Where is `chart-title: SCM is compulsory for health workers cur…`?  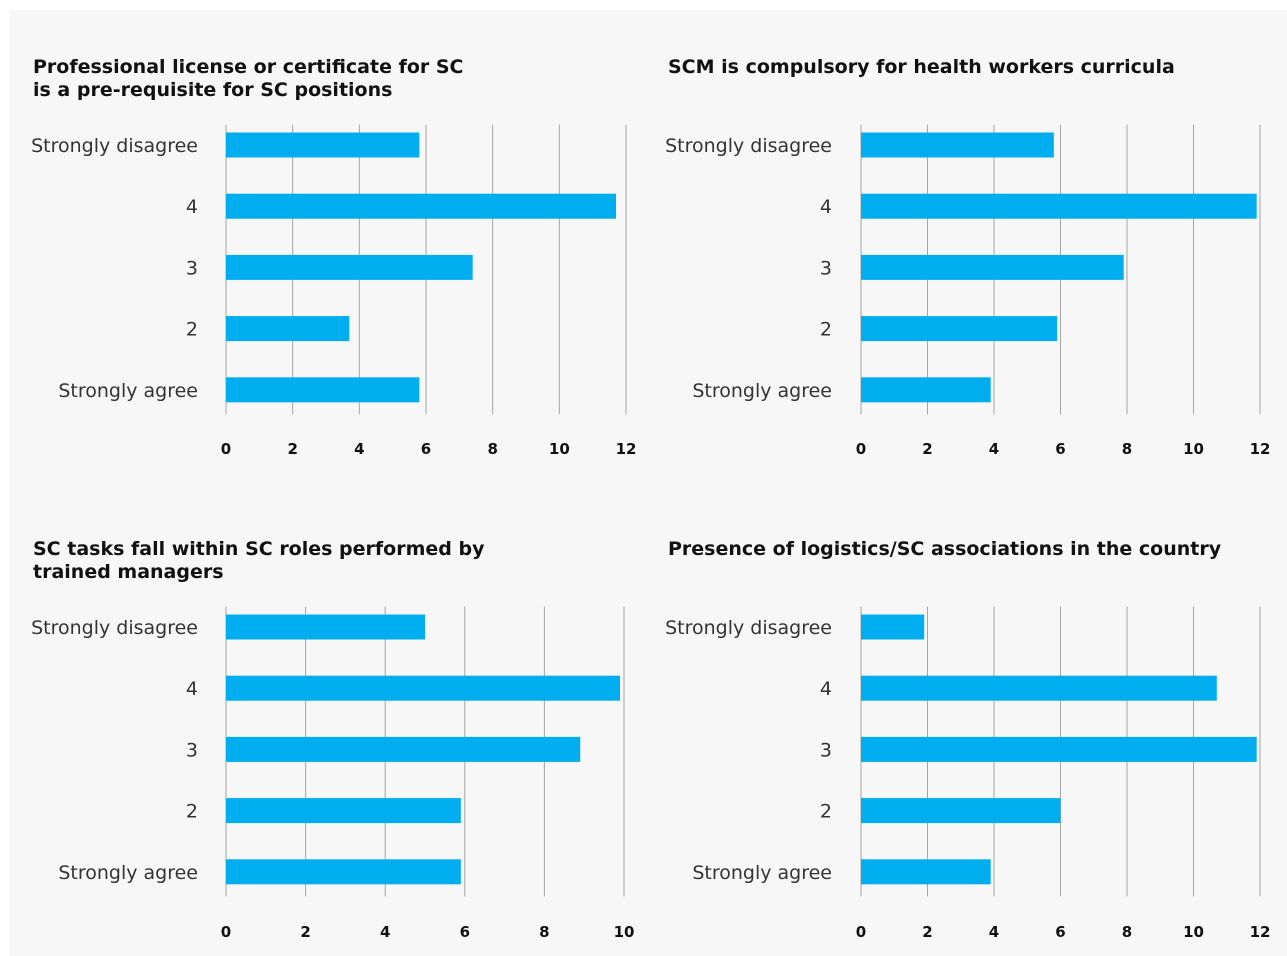 chart-title: SCM is compulsory for health workers cur… is located at coordinates (921, 67).